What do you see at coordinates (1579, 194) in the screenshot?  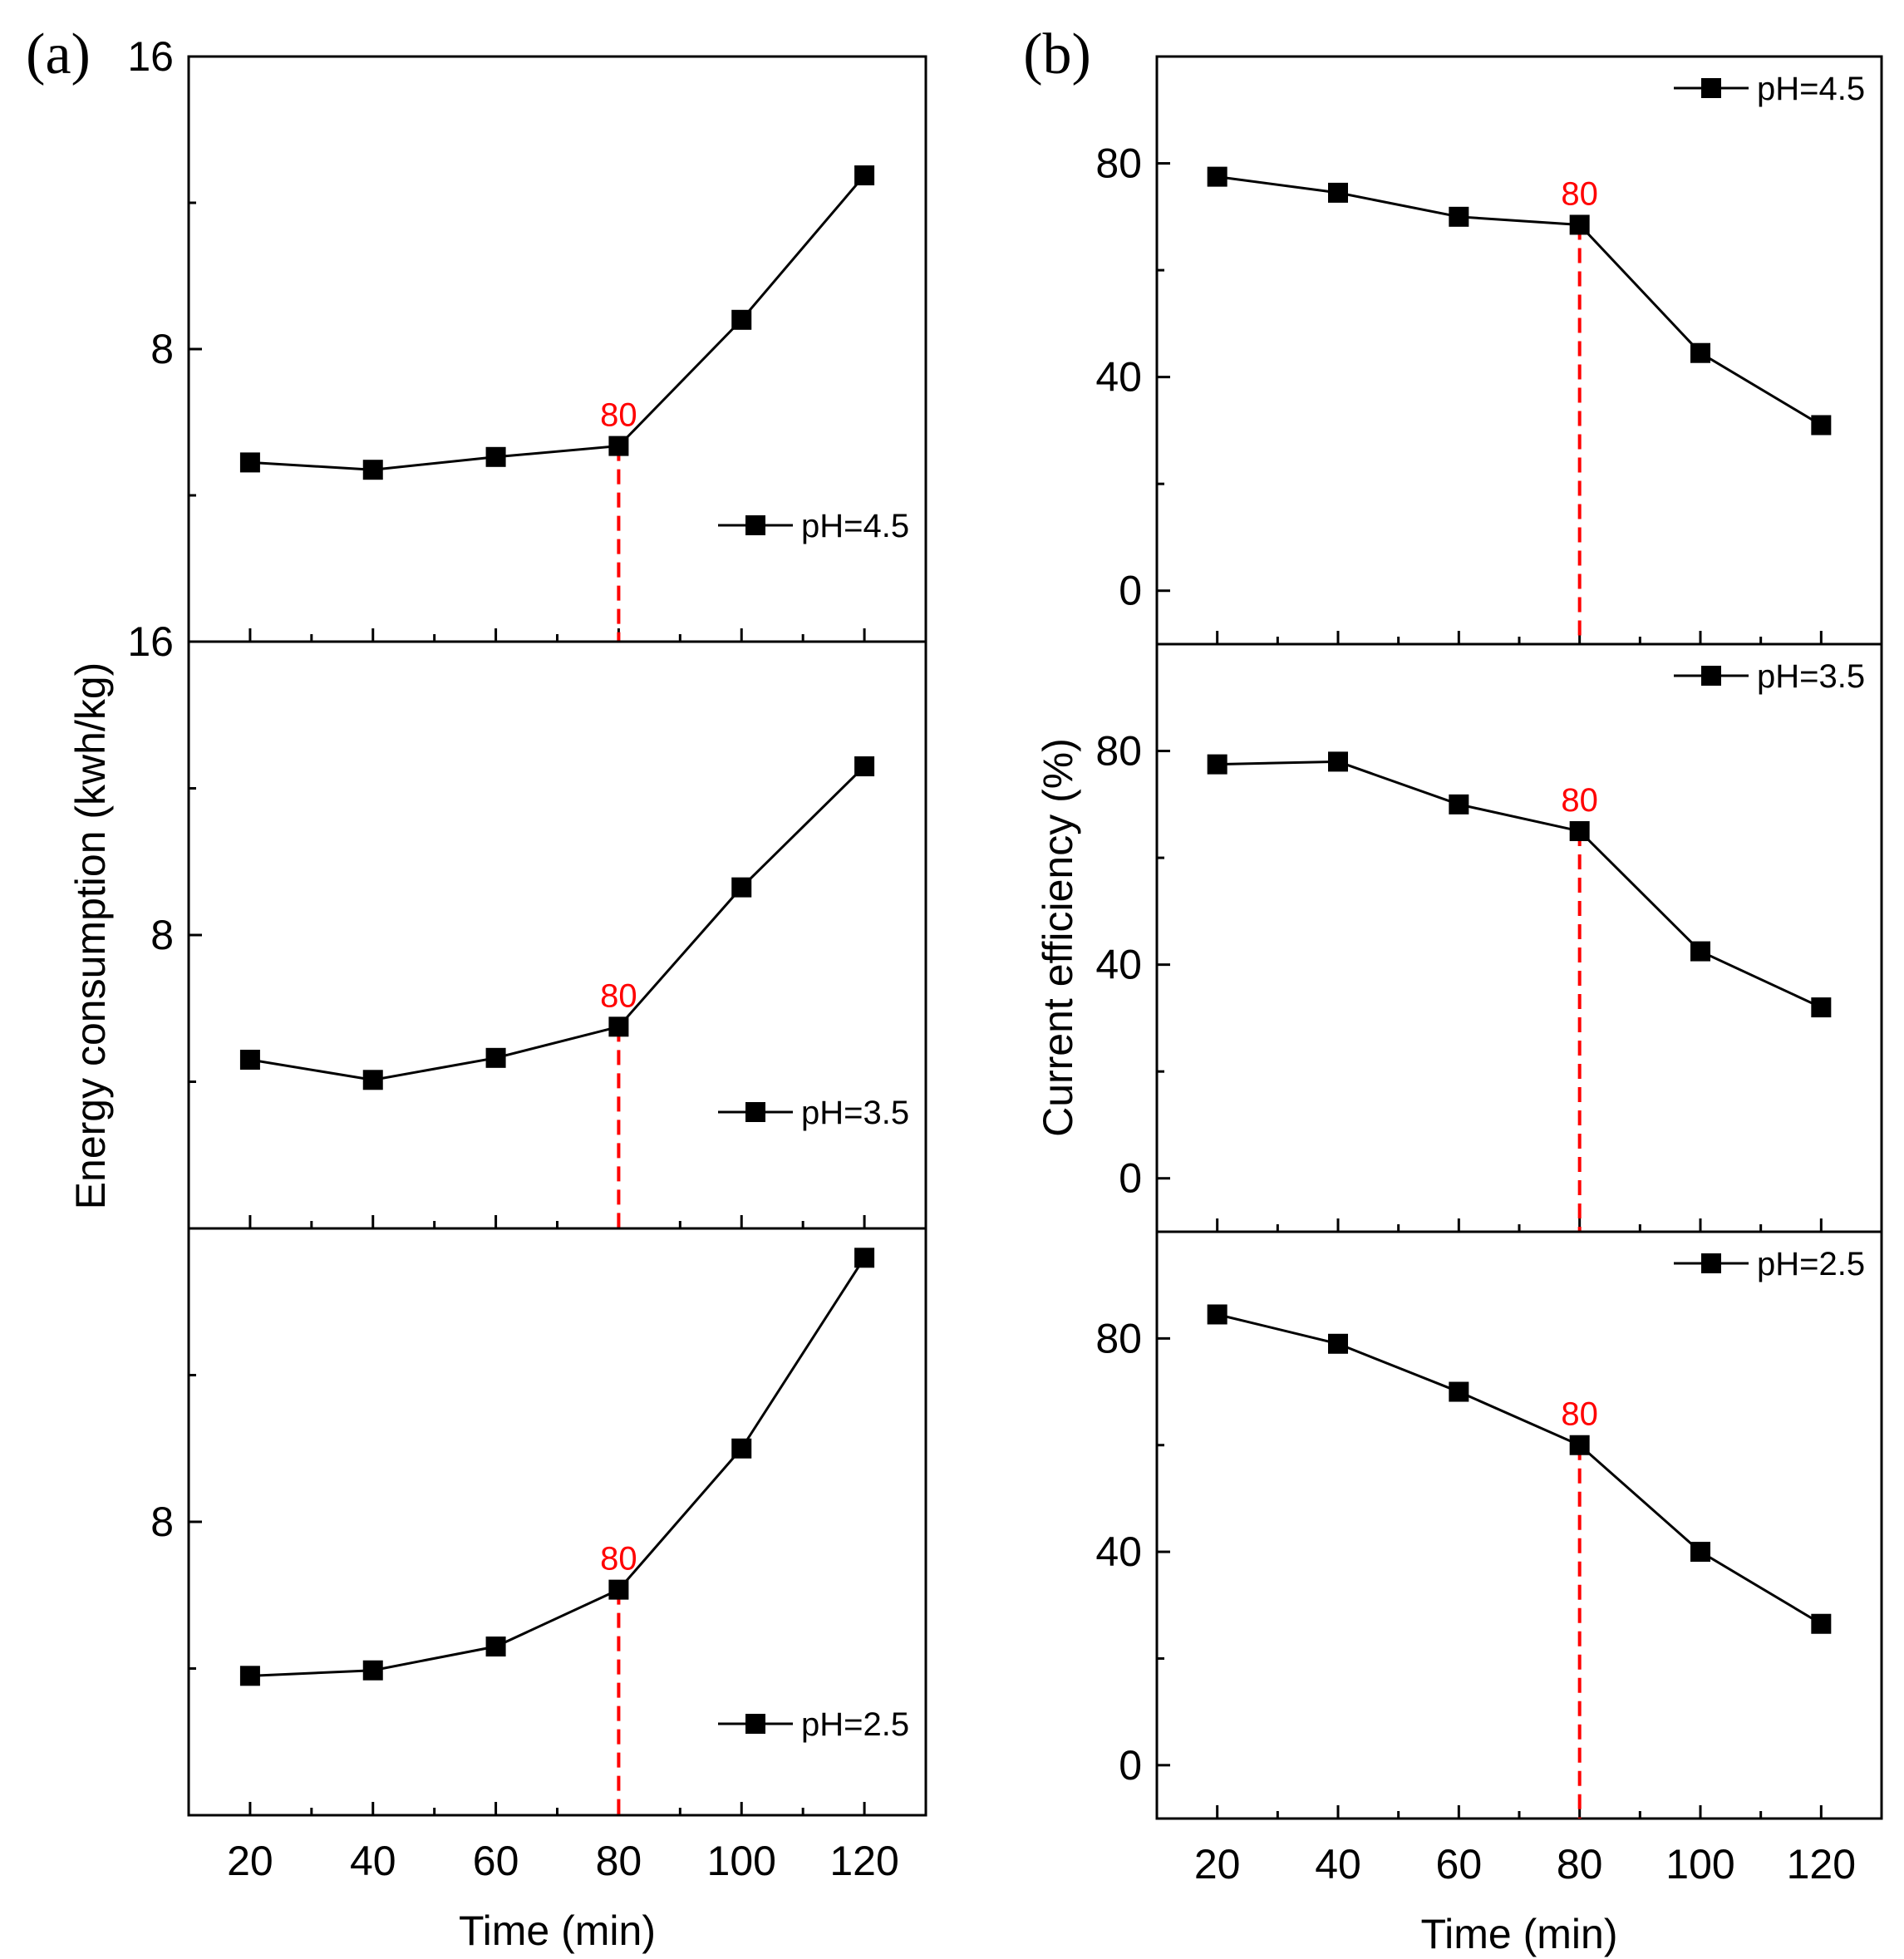 I see `panel-b-45-vline-label: 80` at bounding box center [1579, 194].